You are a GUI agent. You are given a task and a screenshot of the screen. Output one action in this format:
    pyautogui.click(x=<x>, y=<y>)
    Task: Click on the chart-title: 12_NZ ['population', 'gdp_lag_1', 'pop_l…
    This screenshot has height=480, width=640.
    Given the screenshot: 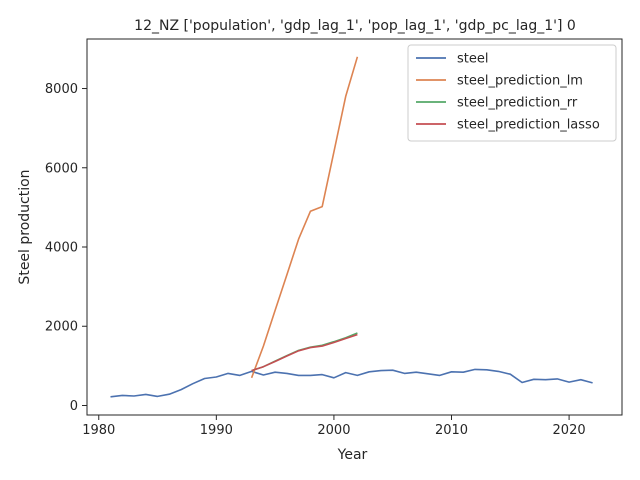 What is the action you would take?
    pyautogui.click(x=355, y=26)
    